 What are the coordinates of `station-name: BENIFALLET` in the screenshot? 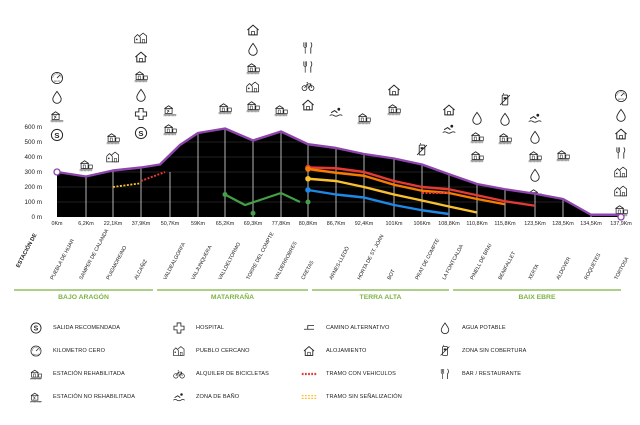 It's located at (507, 265).